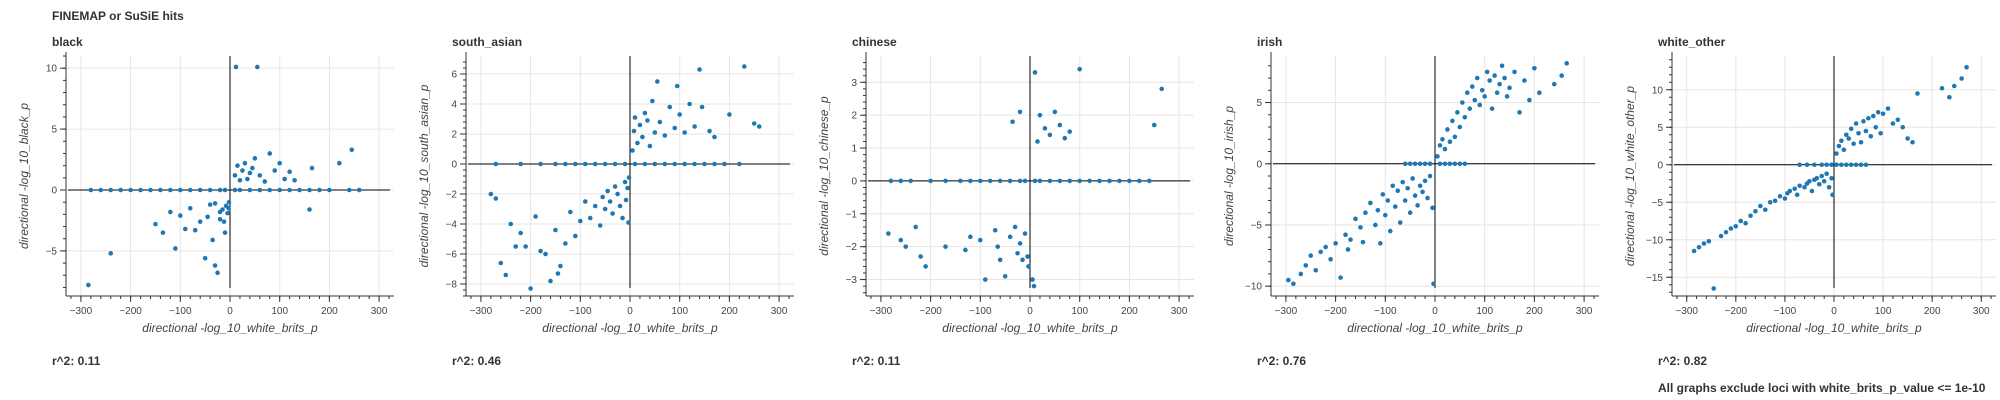  What do you see at coordinates (824, 176) in the screenshot?
I see `y-axis-label: directional -log_10_chinese_p` at bounding box center [824, 176].